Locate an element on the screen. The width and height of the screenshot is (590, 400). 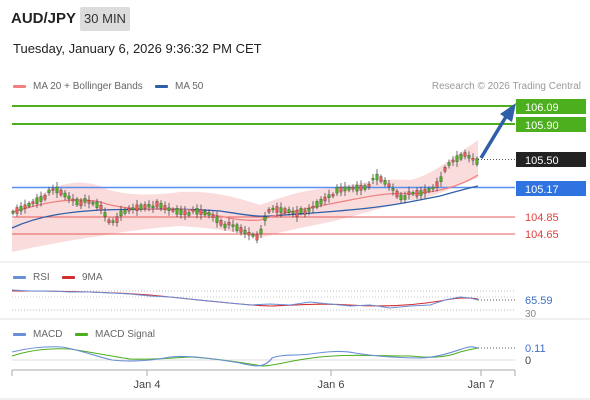
macd-line is located at coordinates (245, 356).